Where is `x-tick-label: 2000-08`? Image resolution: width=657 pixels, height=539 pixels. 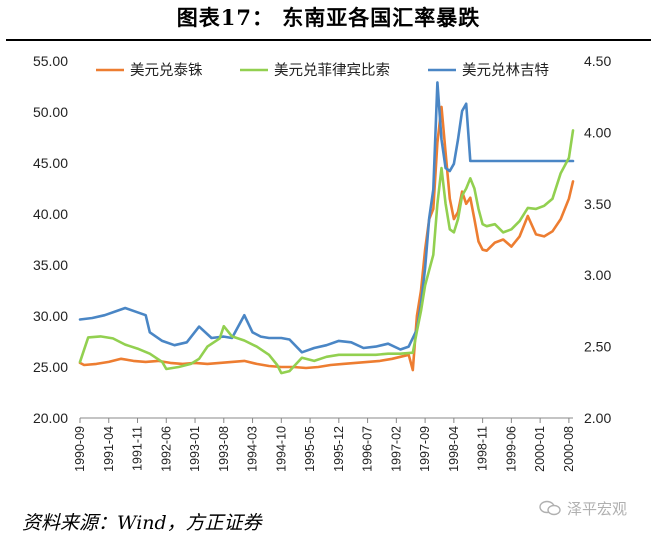
x-tick-label: 2000-08 is located at coordinates (569, 449).